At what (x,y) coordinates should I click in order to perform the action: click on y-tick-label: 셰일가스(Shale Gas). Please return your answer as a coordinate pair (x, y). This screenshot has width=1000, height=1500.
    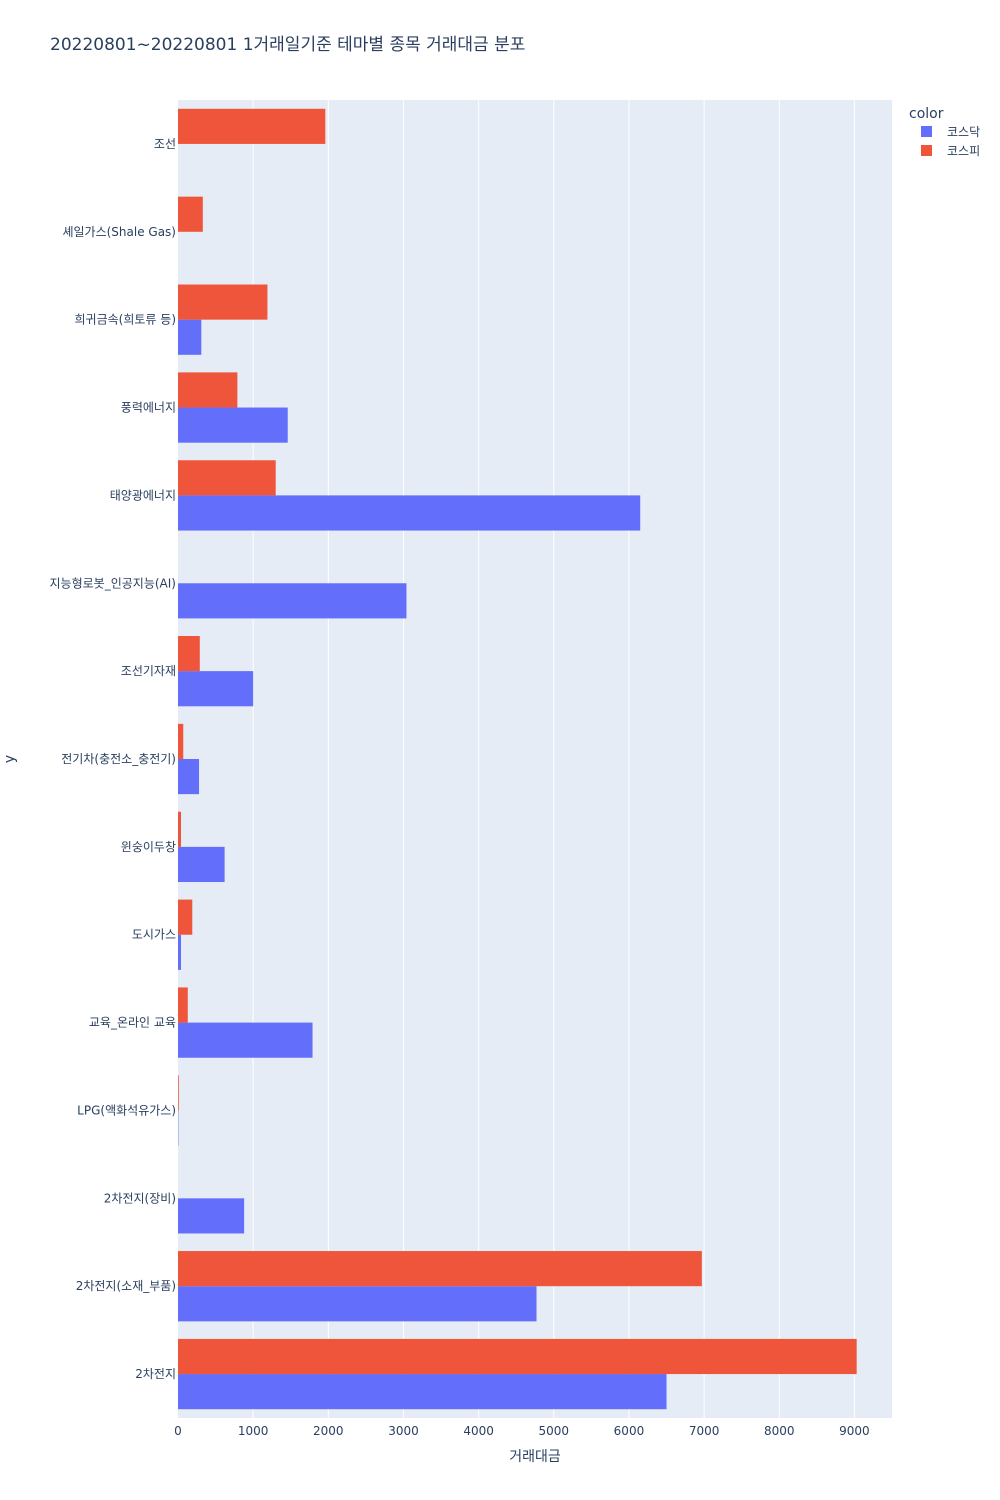
    Looking at the image, I should click on (119, 232).